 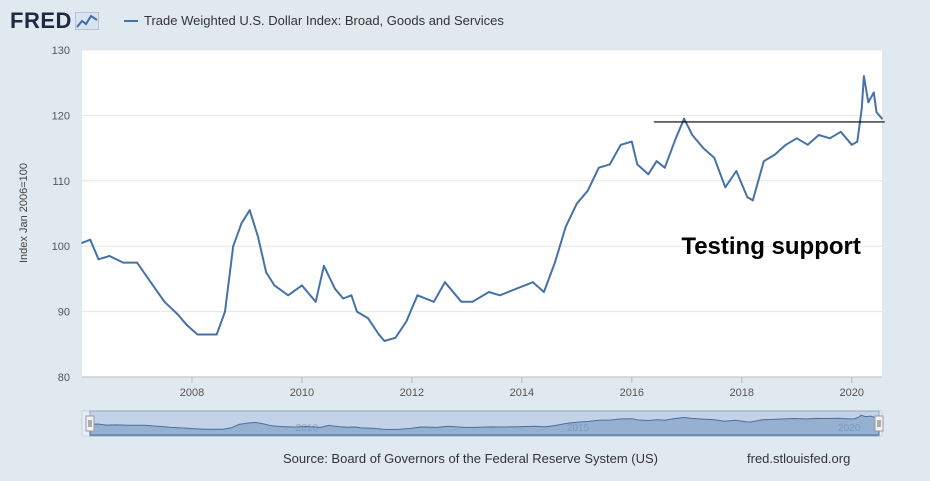 I want to click on y-tick-label: 80, so click(x=64, y=378).